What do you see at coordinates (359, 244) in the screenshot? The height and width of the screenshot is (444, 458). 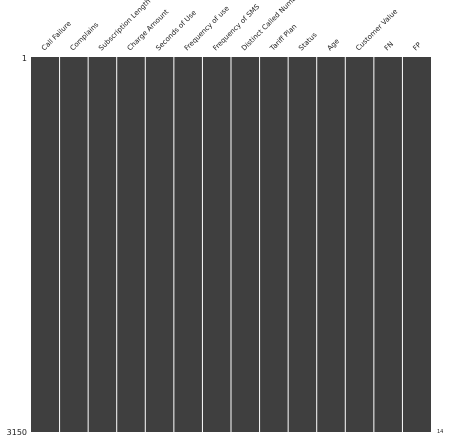 I see `matrix-column-customer-value` at bounding box center [359, 244].